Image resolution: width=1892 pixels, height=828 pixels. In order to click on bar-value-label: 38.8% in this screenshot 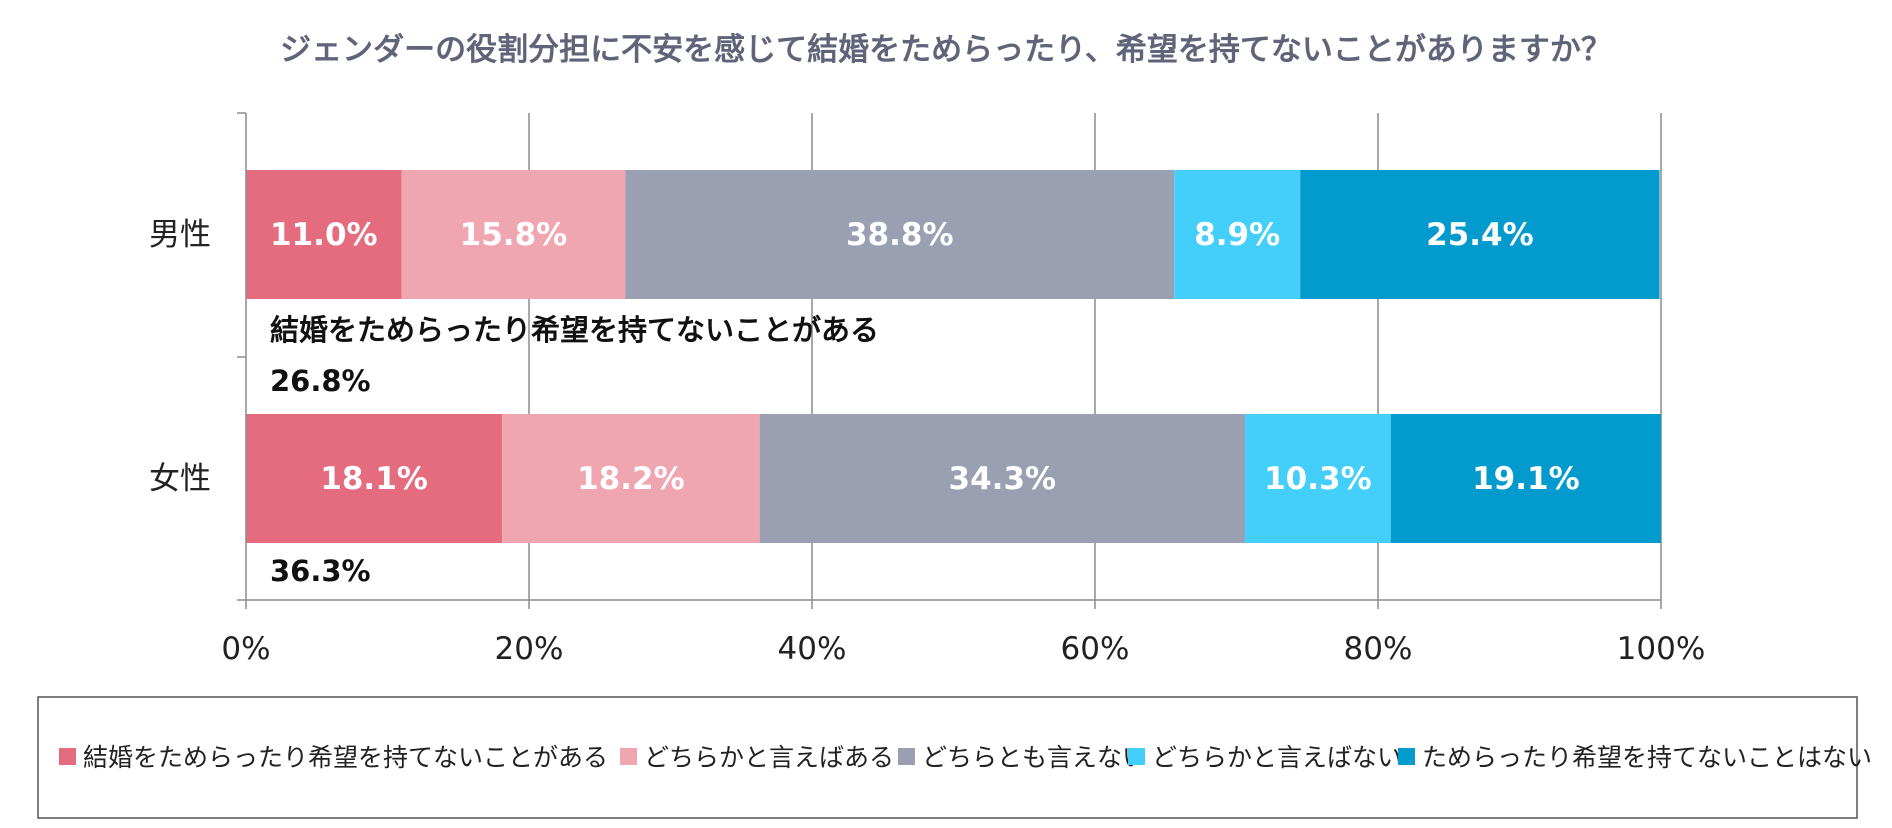, I will do `click(900, 235)`.